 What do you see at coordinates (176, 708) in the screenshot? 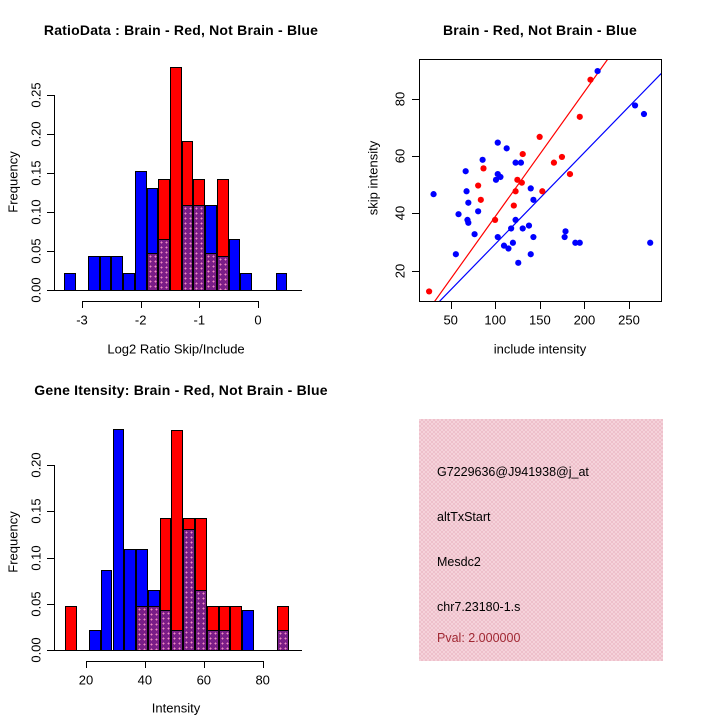
I see `gene-histogram-xlabel: Intensity` at bounding box center [176, 708].